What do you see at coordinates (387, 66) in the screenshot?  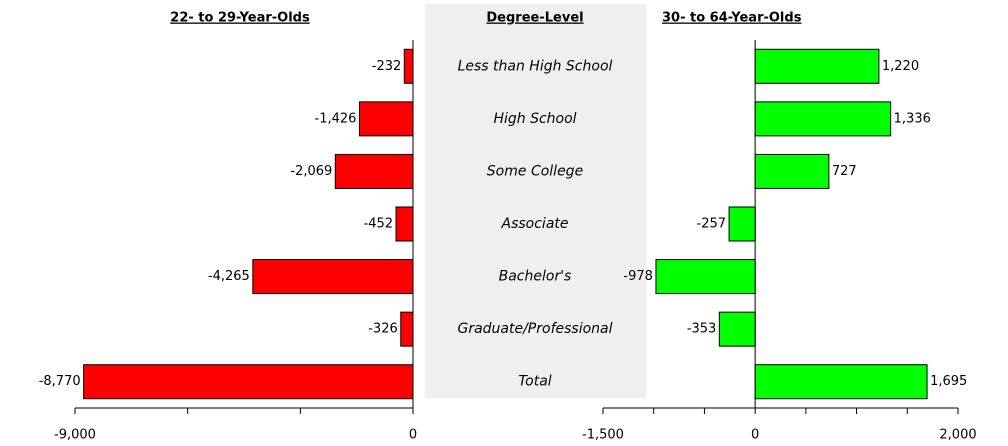 I see `value-label: -232` at bounding box center [387, 66].